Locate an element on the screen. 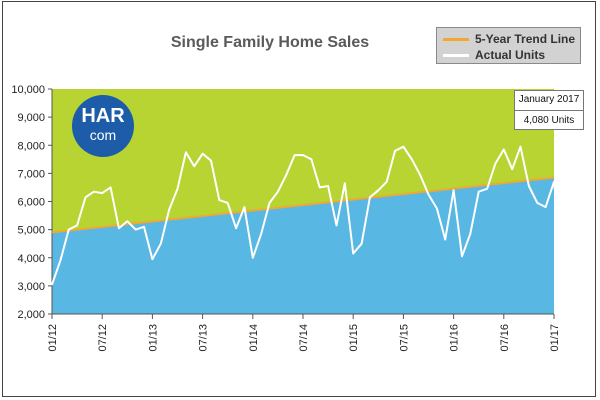 This screenshot has width=600, height=400. x-tick-label: 01/16 is located at coordinates (455, 338).